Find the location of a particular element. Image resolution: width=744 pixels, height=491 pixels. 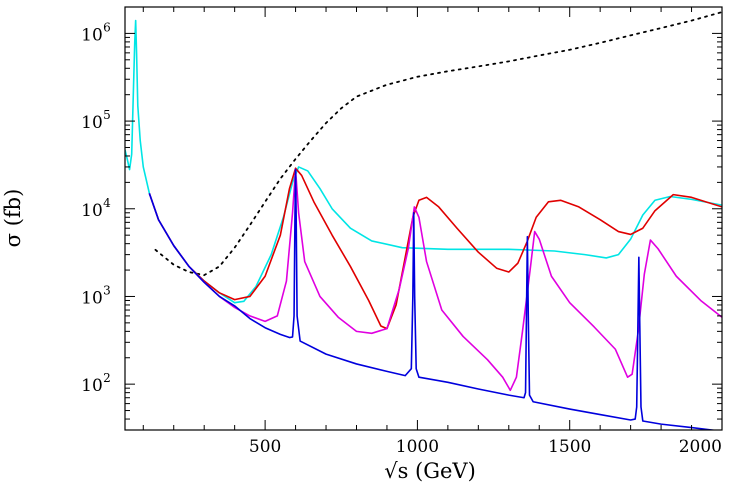

y-tick-label: 10 4 is located at coordinates (96, 208).